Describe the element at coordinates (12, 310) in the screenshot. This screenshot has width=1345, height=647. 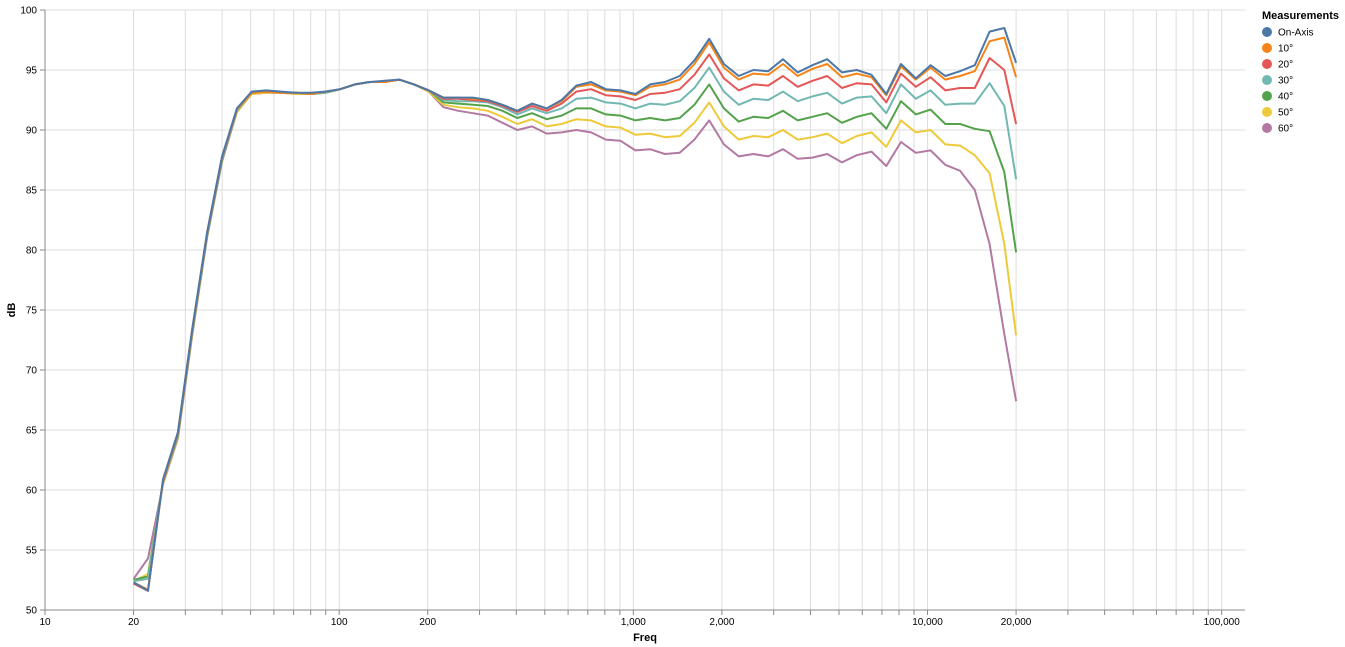
I see `y-axis-title: dB` at that location.